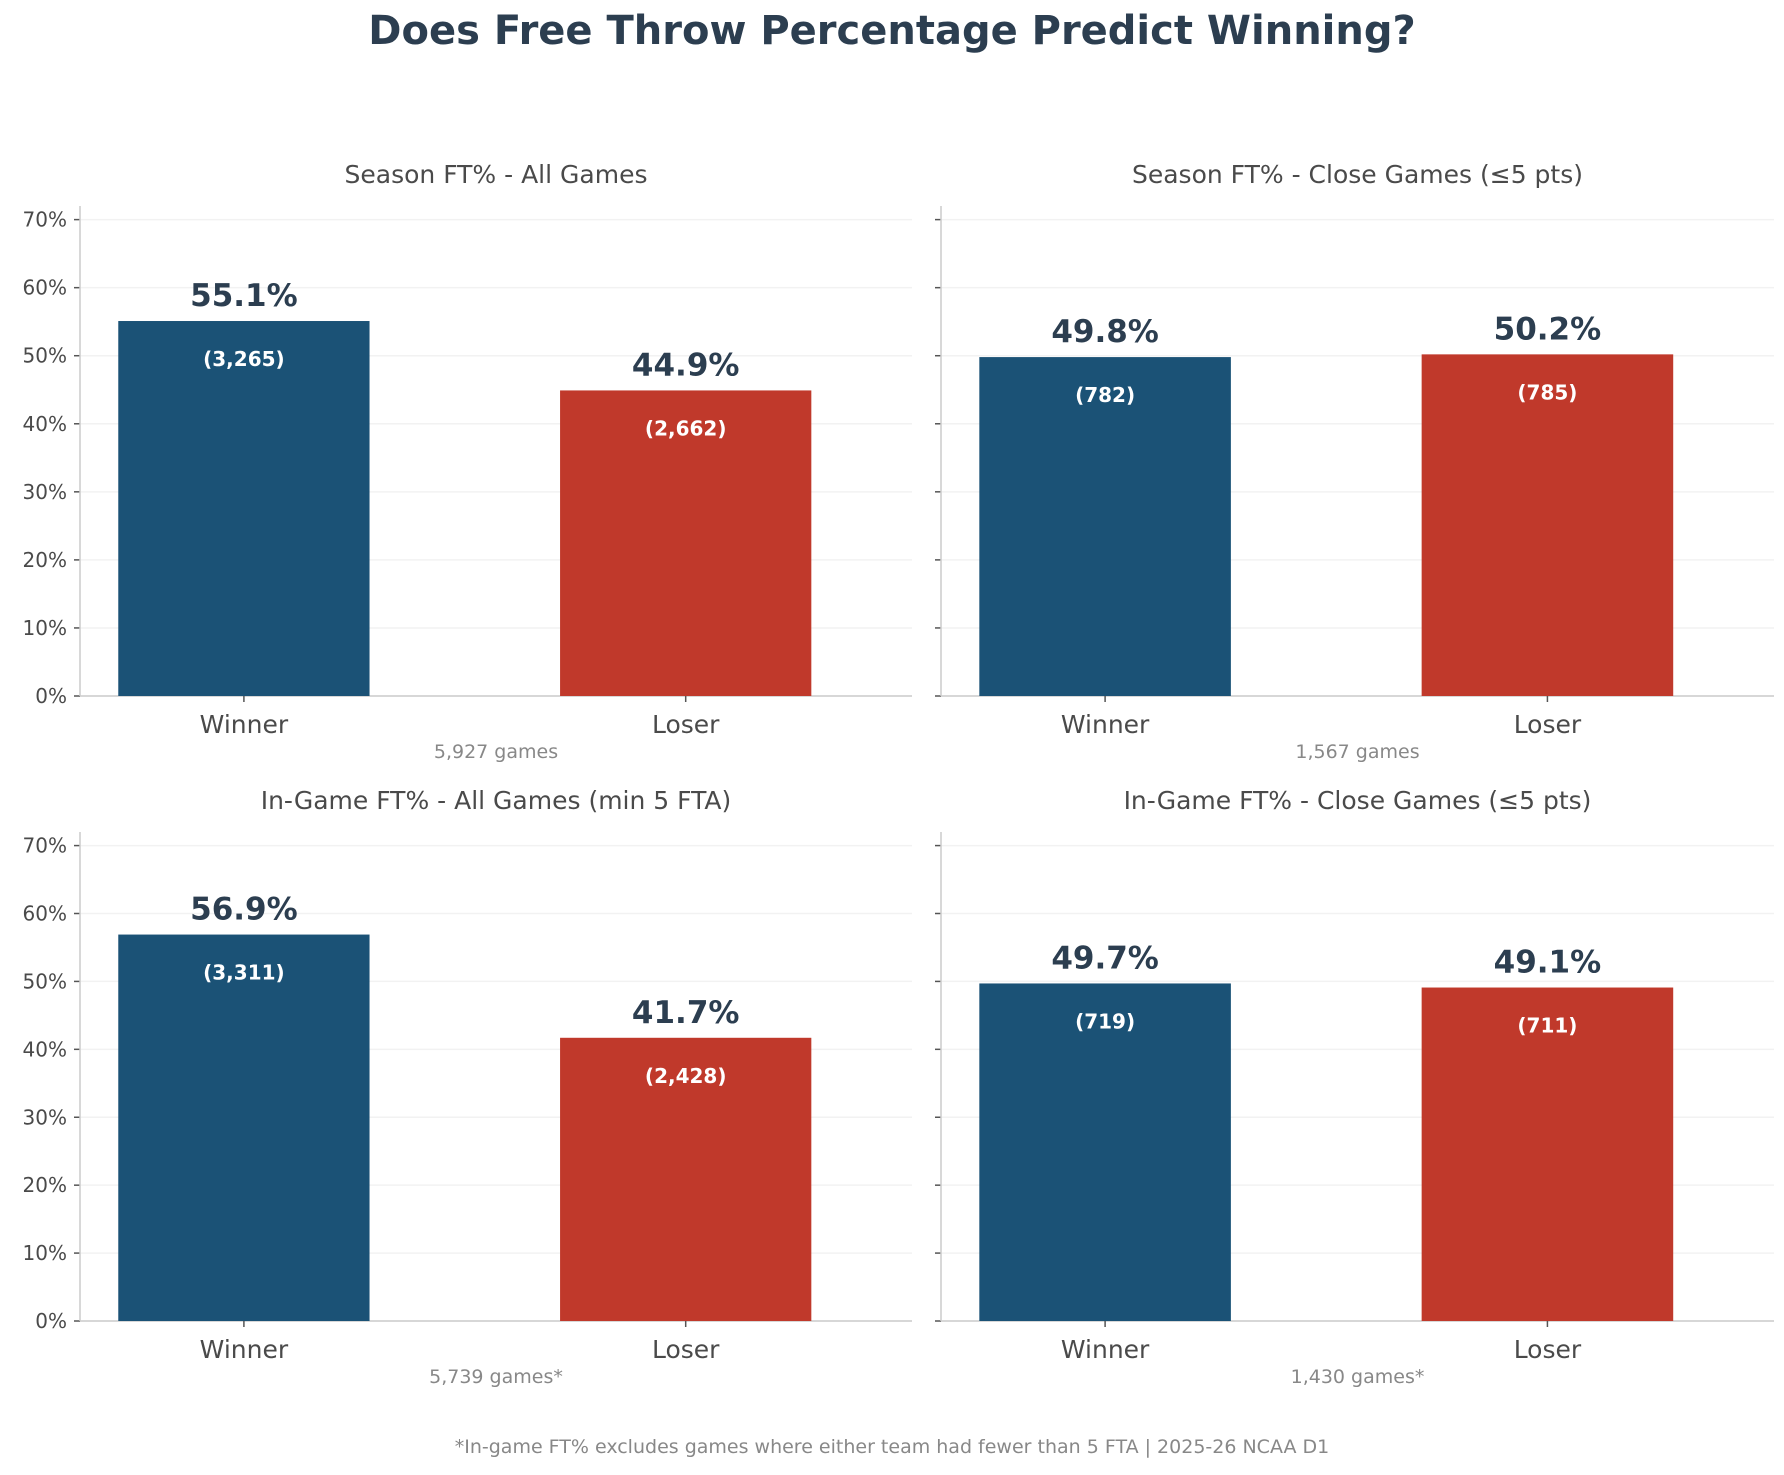 The width and height of the screenshot is (1784, 1475). Describe the element at coordinates (686, 1179) in the screenshot. I see `ingame-all-bar-loser` at that location.